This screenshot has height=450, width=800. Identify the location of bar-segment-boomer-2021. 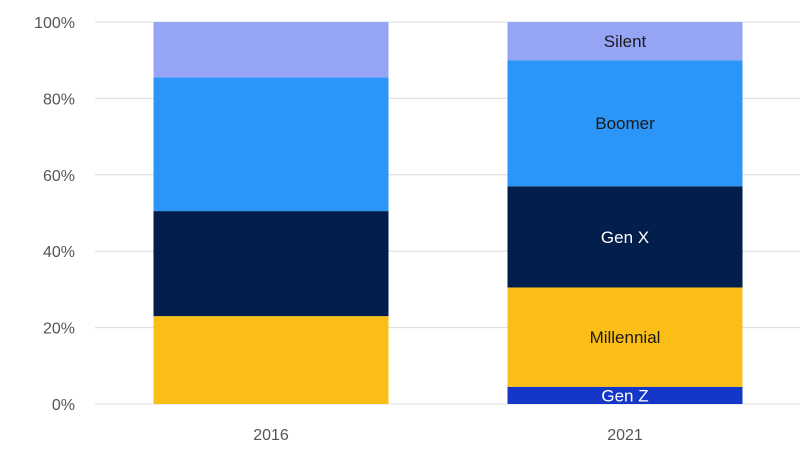
(625, 123).